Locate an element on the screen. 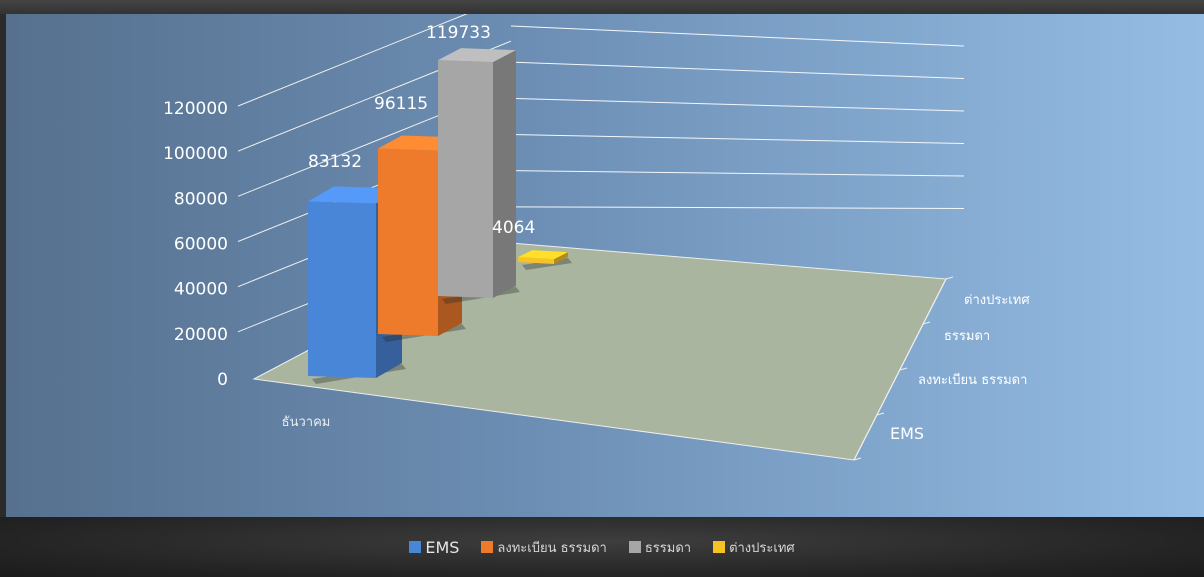  depth-label: ลงทะเบียน ธรรมดา is located at coordinates (972, 380).